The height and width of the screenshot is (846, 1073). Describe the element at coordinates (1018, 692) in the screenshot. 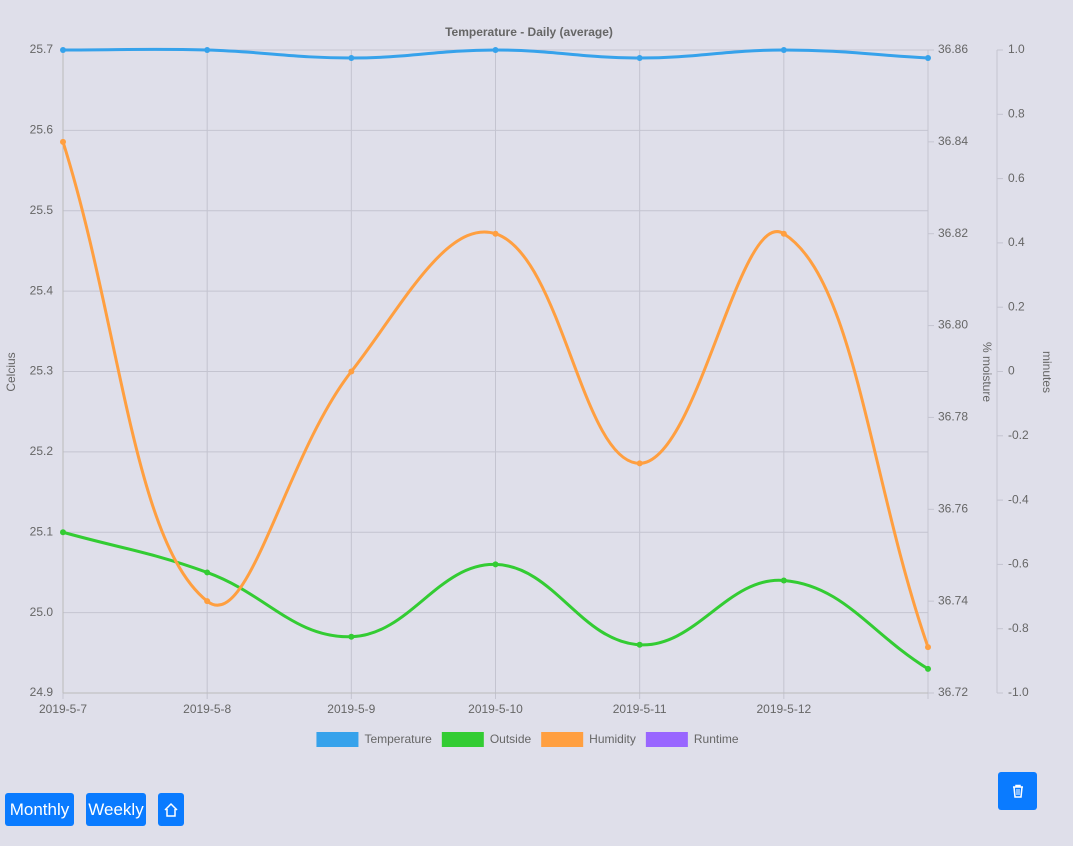

I see `y3-tick-label: -1.0` at that location.